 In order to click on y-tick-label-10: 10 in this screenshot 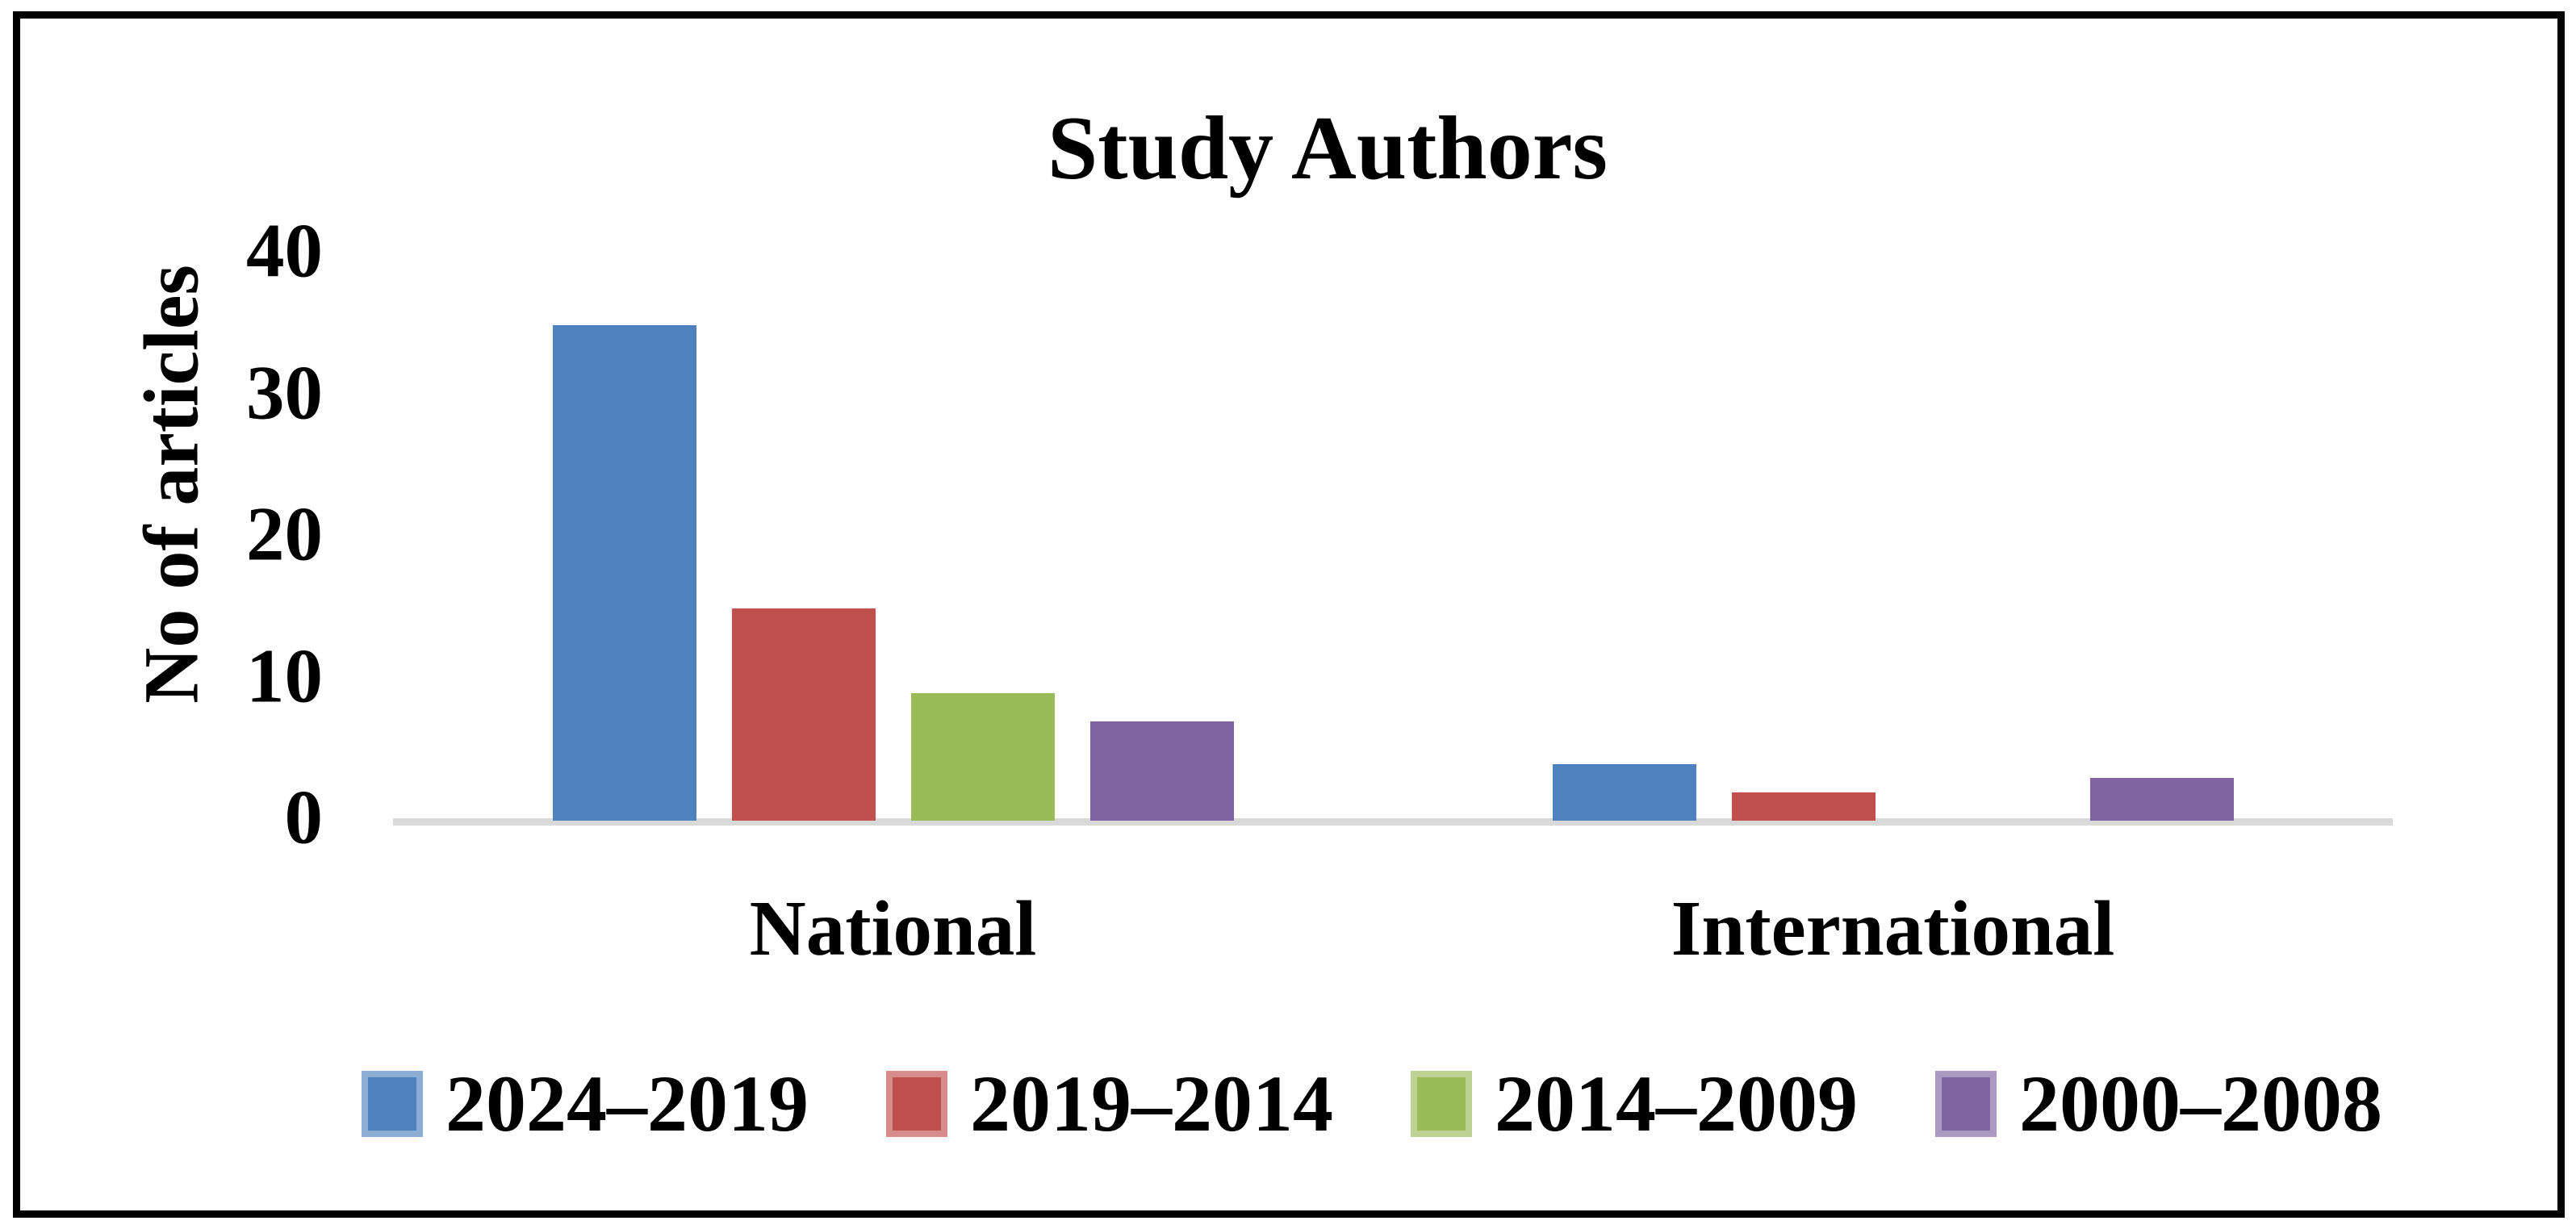, I will do `click(284, 676)`.